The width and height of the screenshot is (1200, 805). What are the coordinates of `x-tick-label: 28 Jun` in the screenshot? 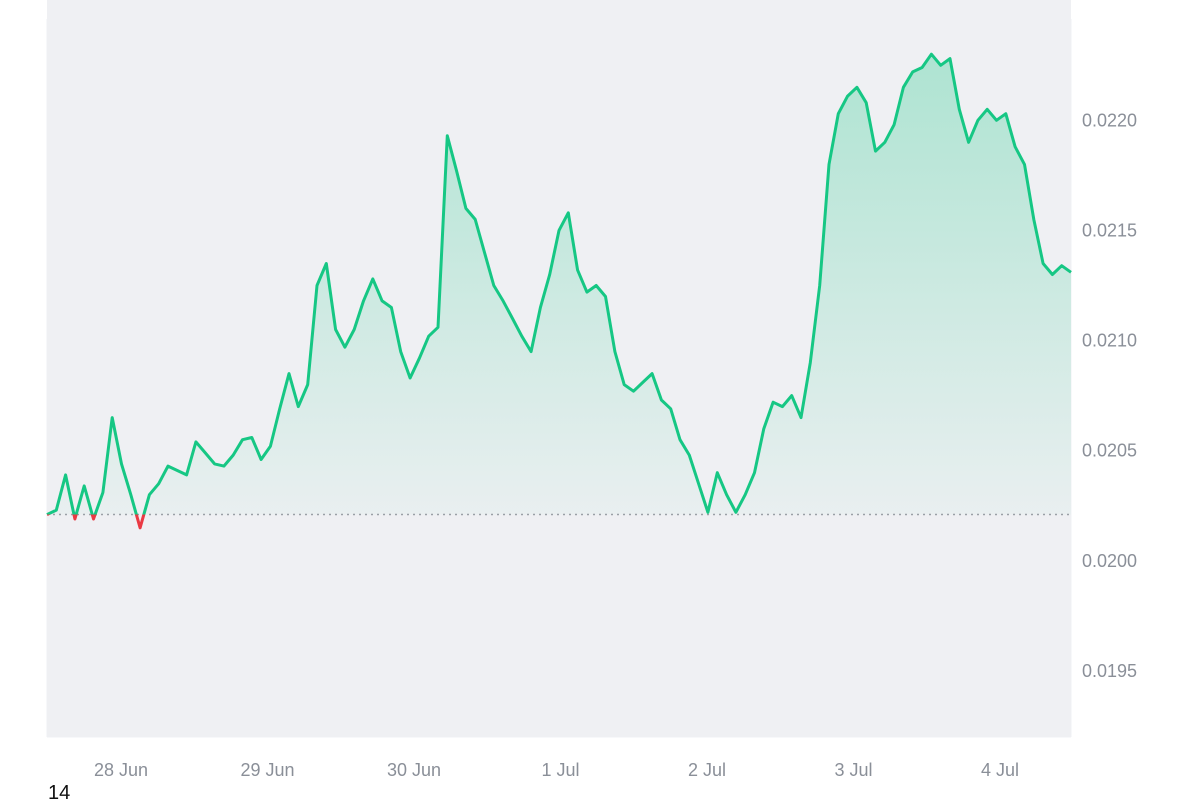 It's located at (121, 770).